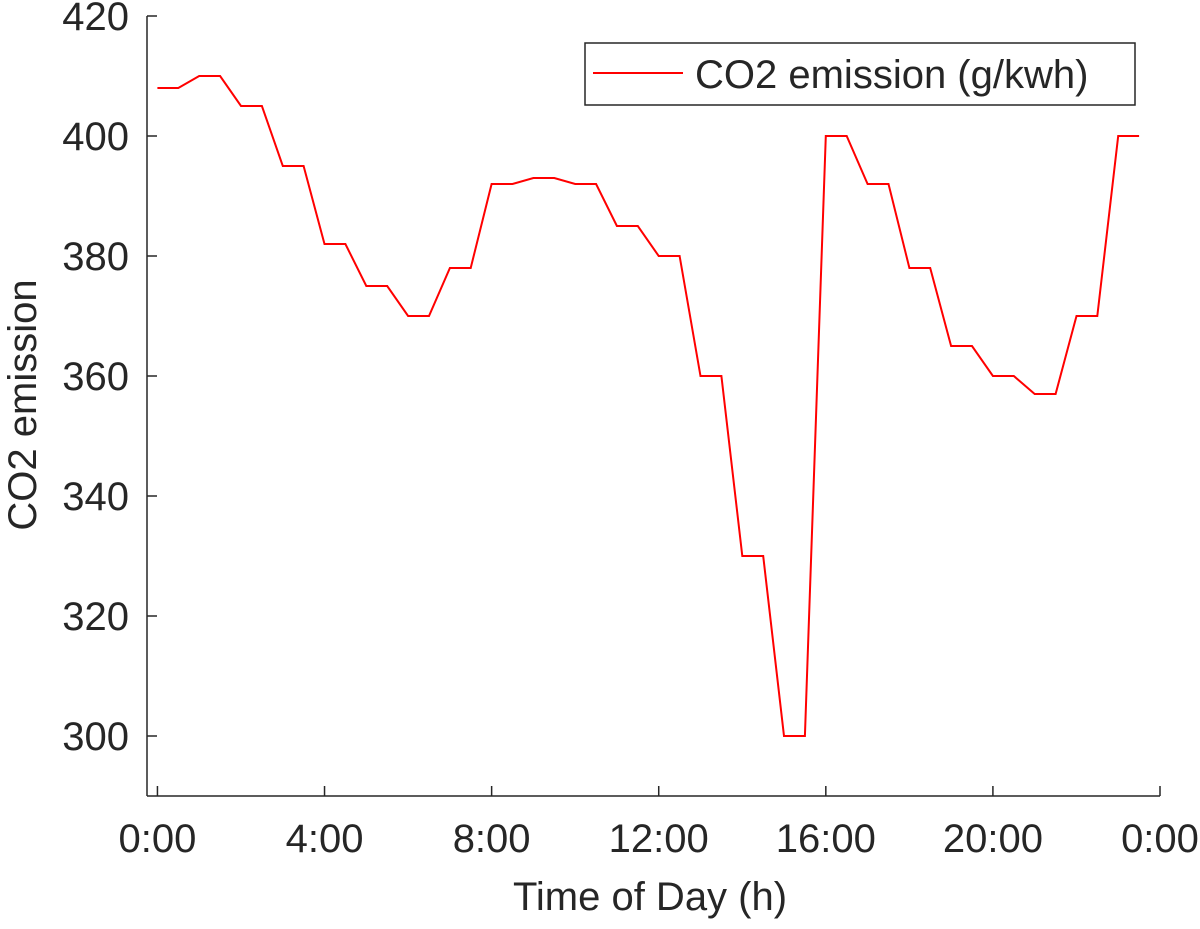 The image size is (1200, 929). I want to click on legend: CO2 emission (g/kwh), so click(860, 74).